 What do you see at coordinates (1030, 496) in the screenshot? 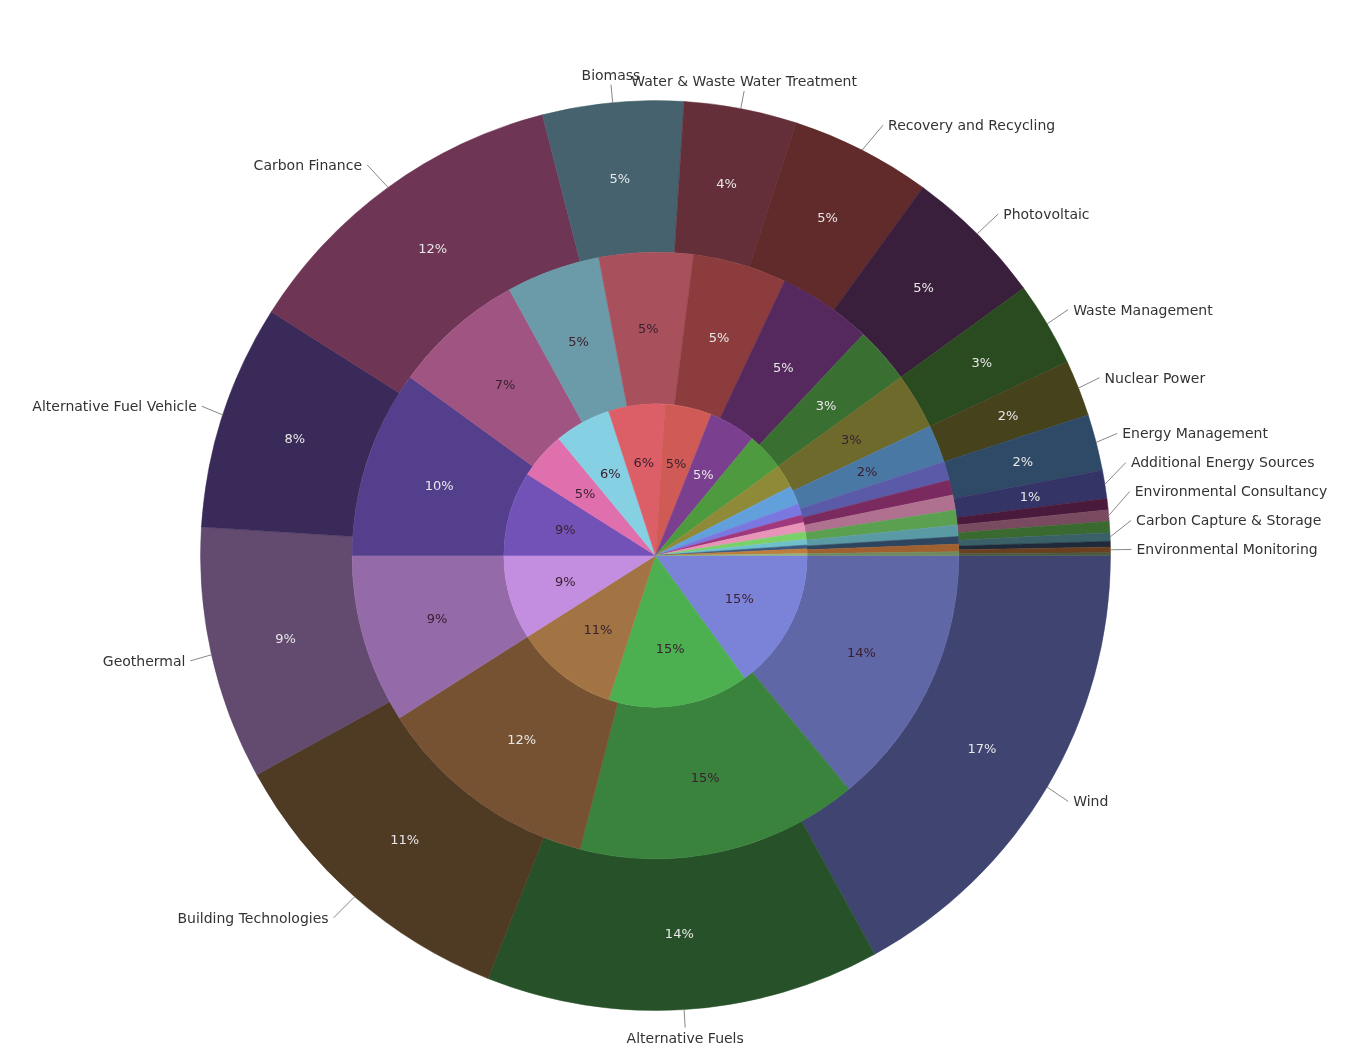
I see `data-label: 1%` at bounding box center [1030, 496].